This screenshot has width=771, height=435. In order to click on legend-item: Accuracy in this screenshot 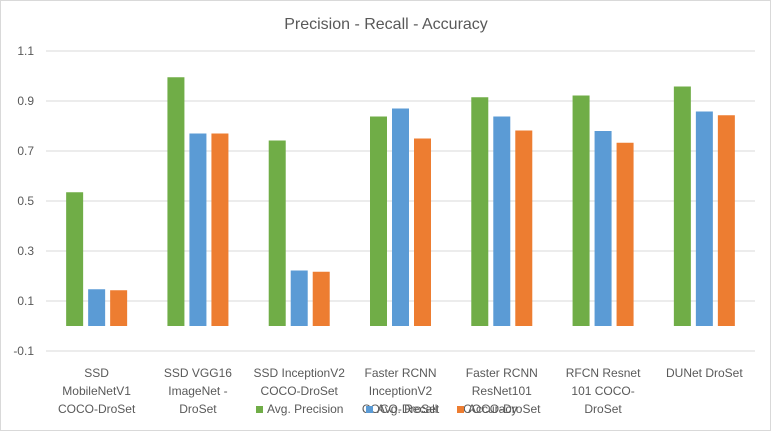, I will do `click(487, 409)`.